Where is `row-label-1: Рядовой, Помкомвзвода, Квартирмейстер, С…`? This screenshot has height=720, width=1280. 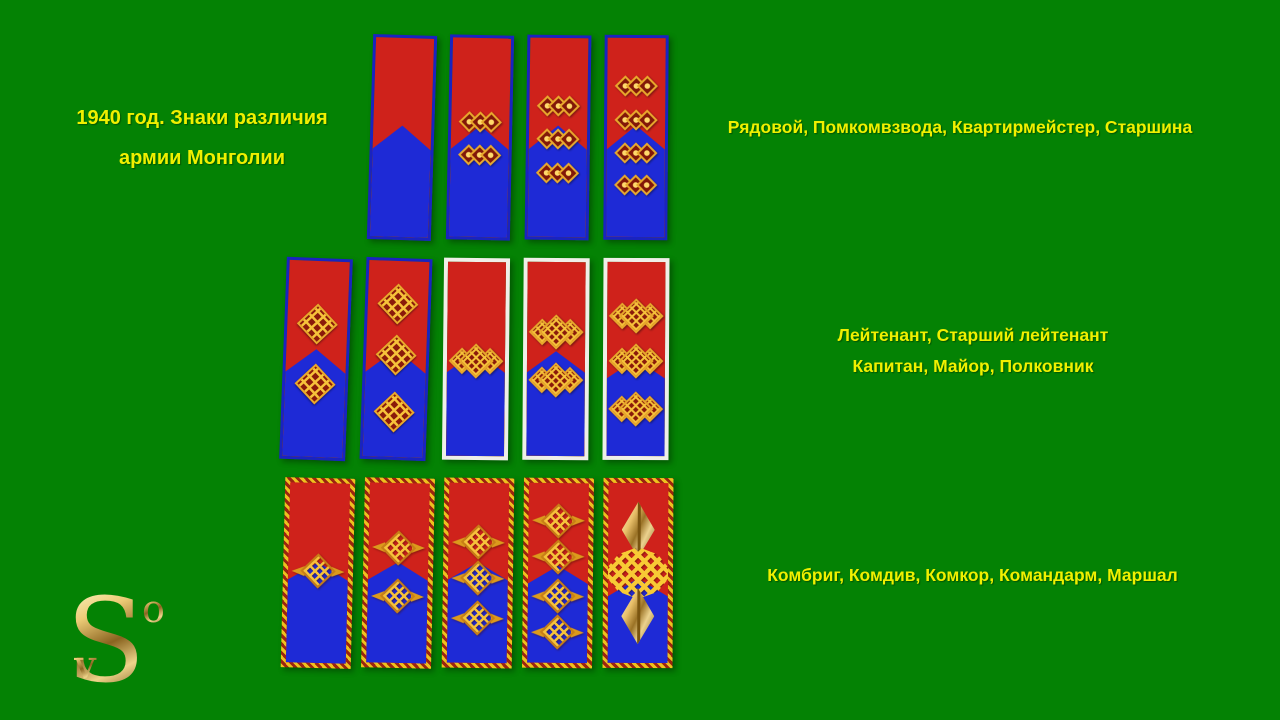 row-label-1: Рядовой, Помкомвзвода, Квартирмейстер, С… is located at coordinates (960, 127).